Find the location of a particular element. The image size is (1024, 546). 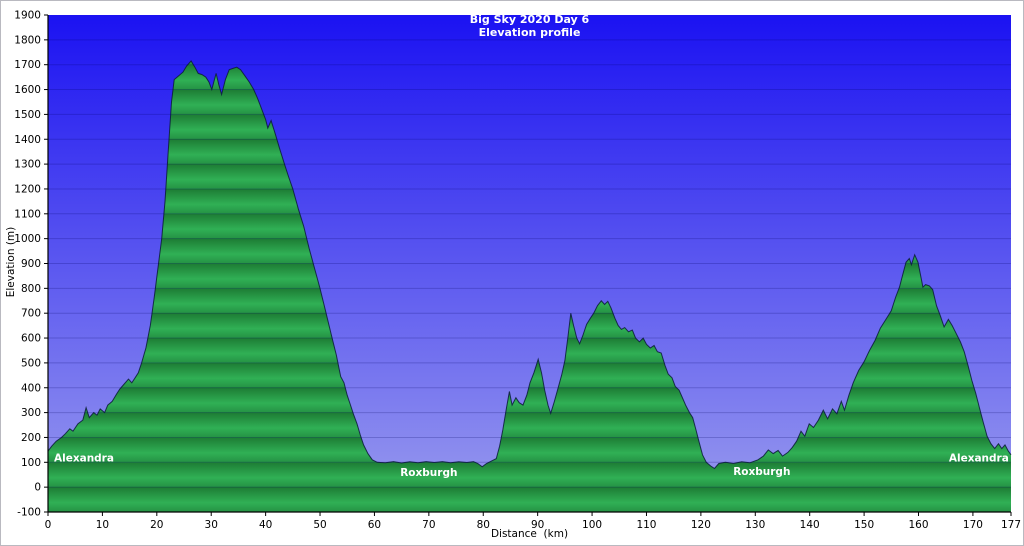

y-tick-label-1800: 1800 is located at coordinates (27, 40).